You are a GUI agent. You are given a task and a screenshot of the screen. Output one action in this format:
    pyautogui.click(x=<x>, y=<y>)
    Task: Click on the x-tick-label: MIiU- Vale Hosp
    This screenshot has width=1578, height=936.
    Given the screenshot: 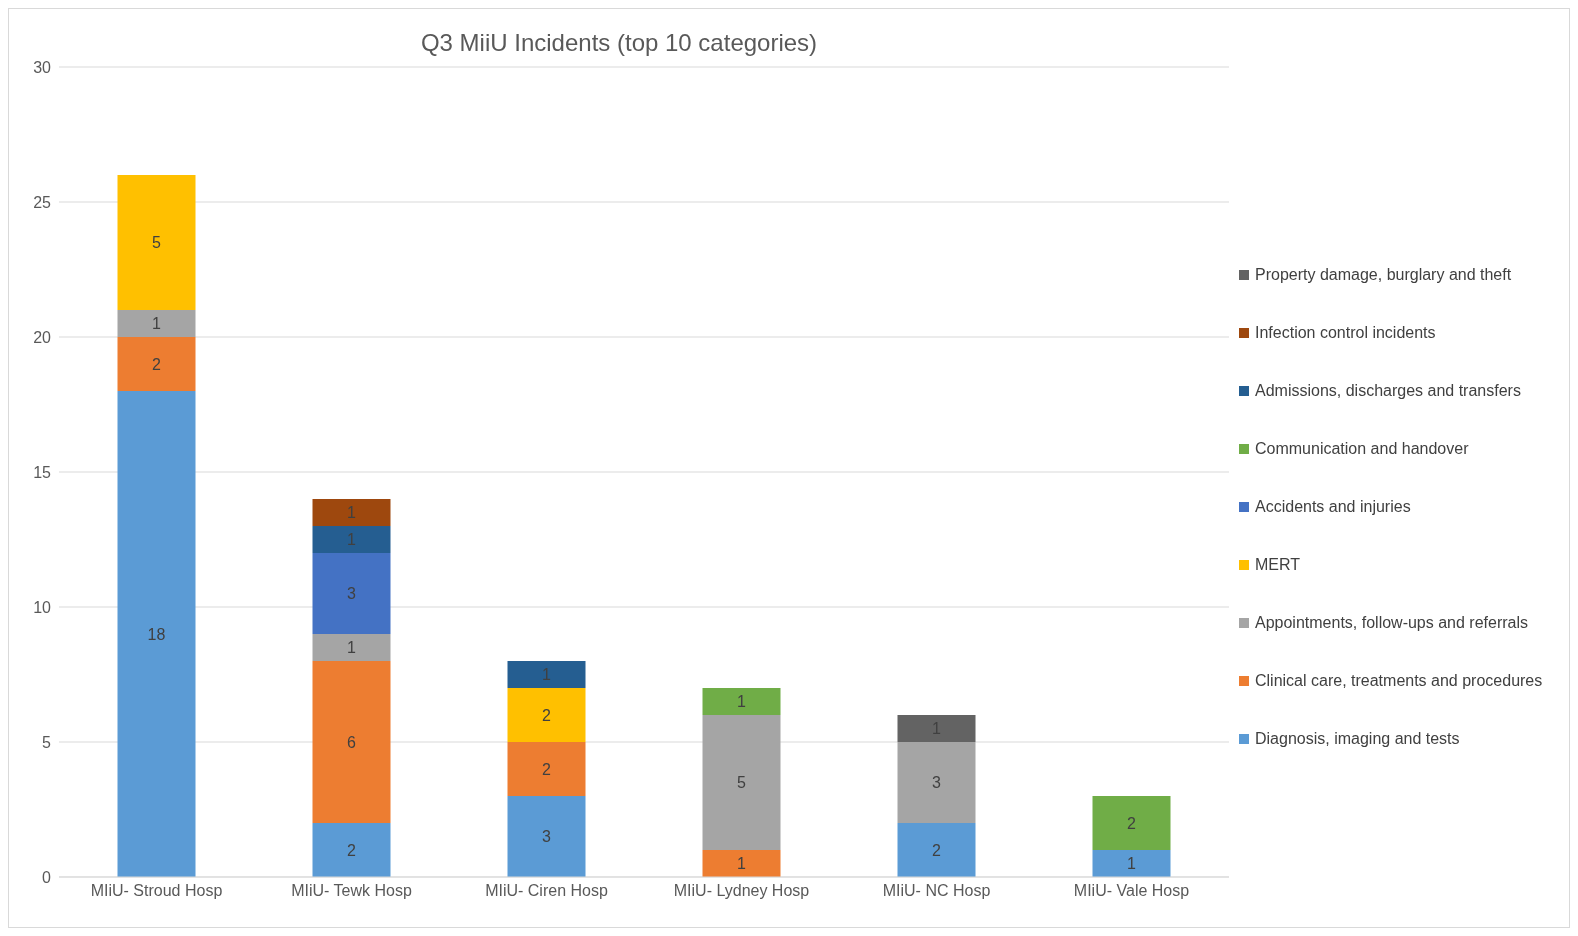 What is the action you would take?
    pyautogui.click(x=1131, y=891)
    